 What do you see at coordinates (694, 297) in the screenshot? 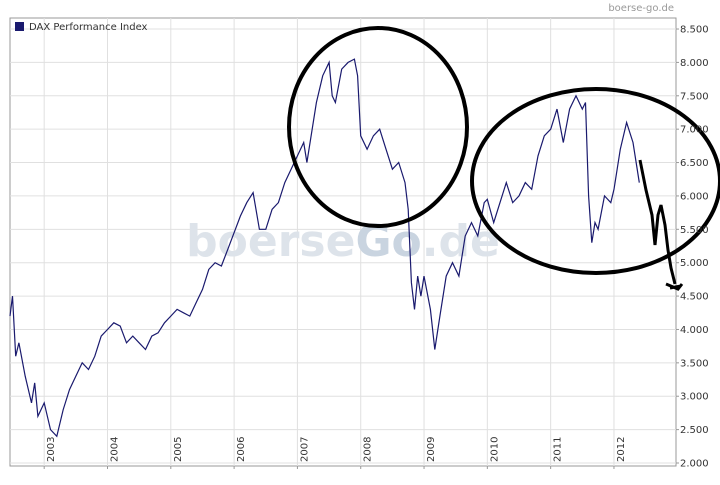
I see `y-tick-label: 4.500` at bounding box center [694, 297].